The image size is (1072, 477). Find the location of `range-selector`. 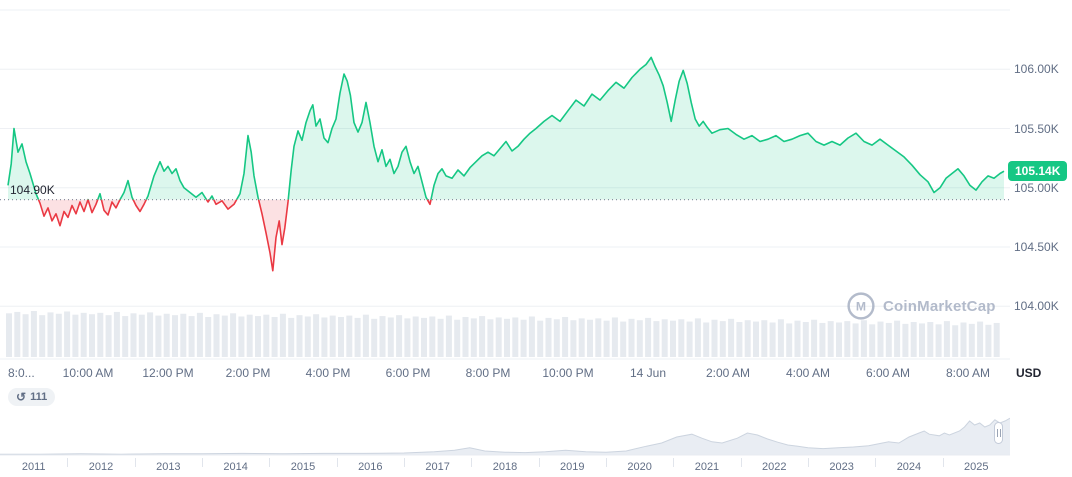

range-selector is located at coordinates (505, 433).